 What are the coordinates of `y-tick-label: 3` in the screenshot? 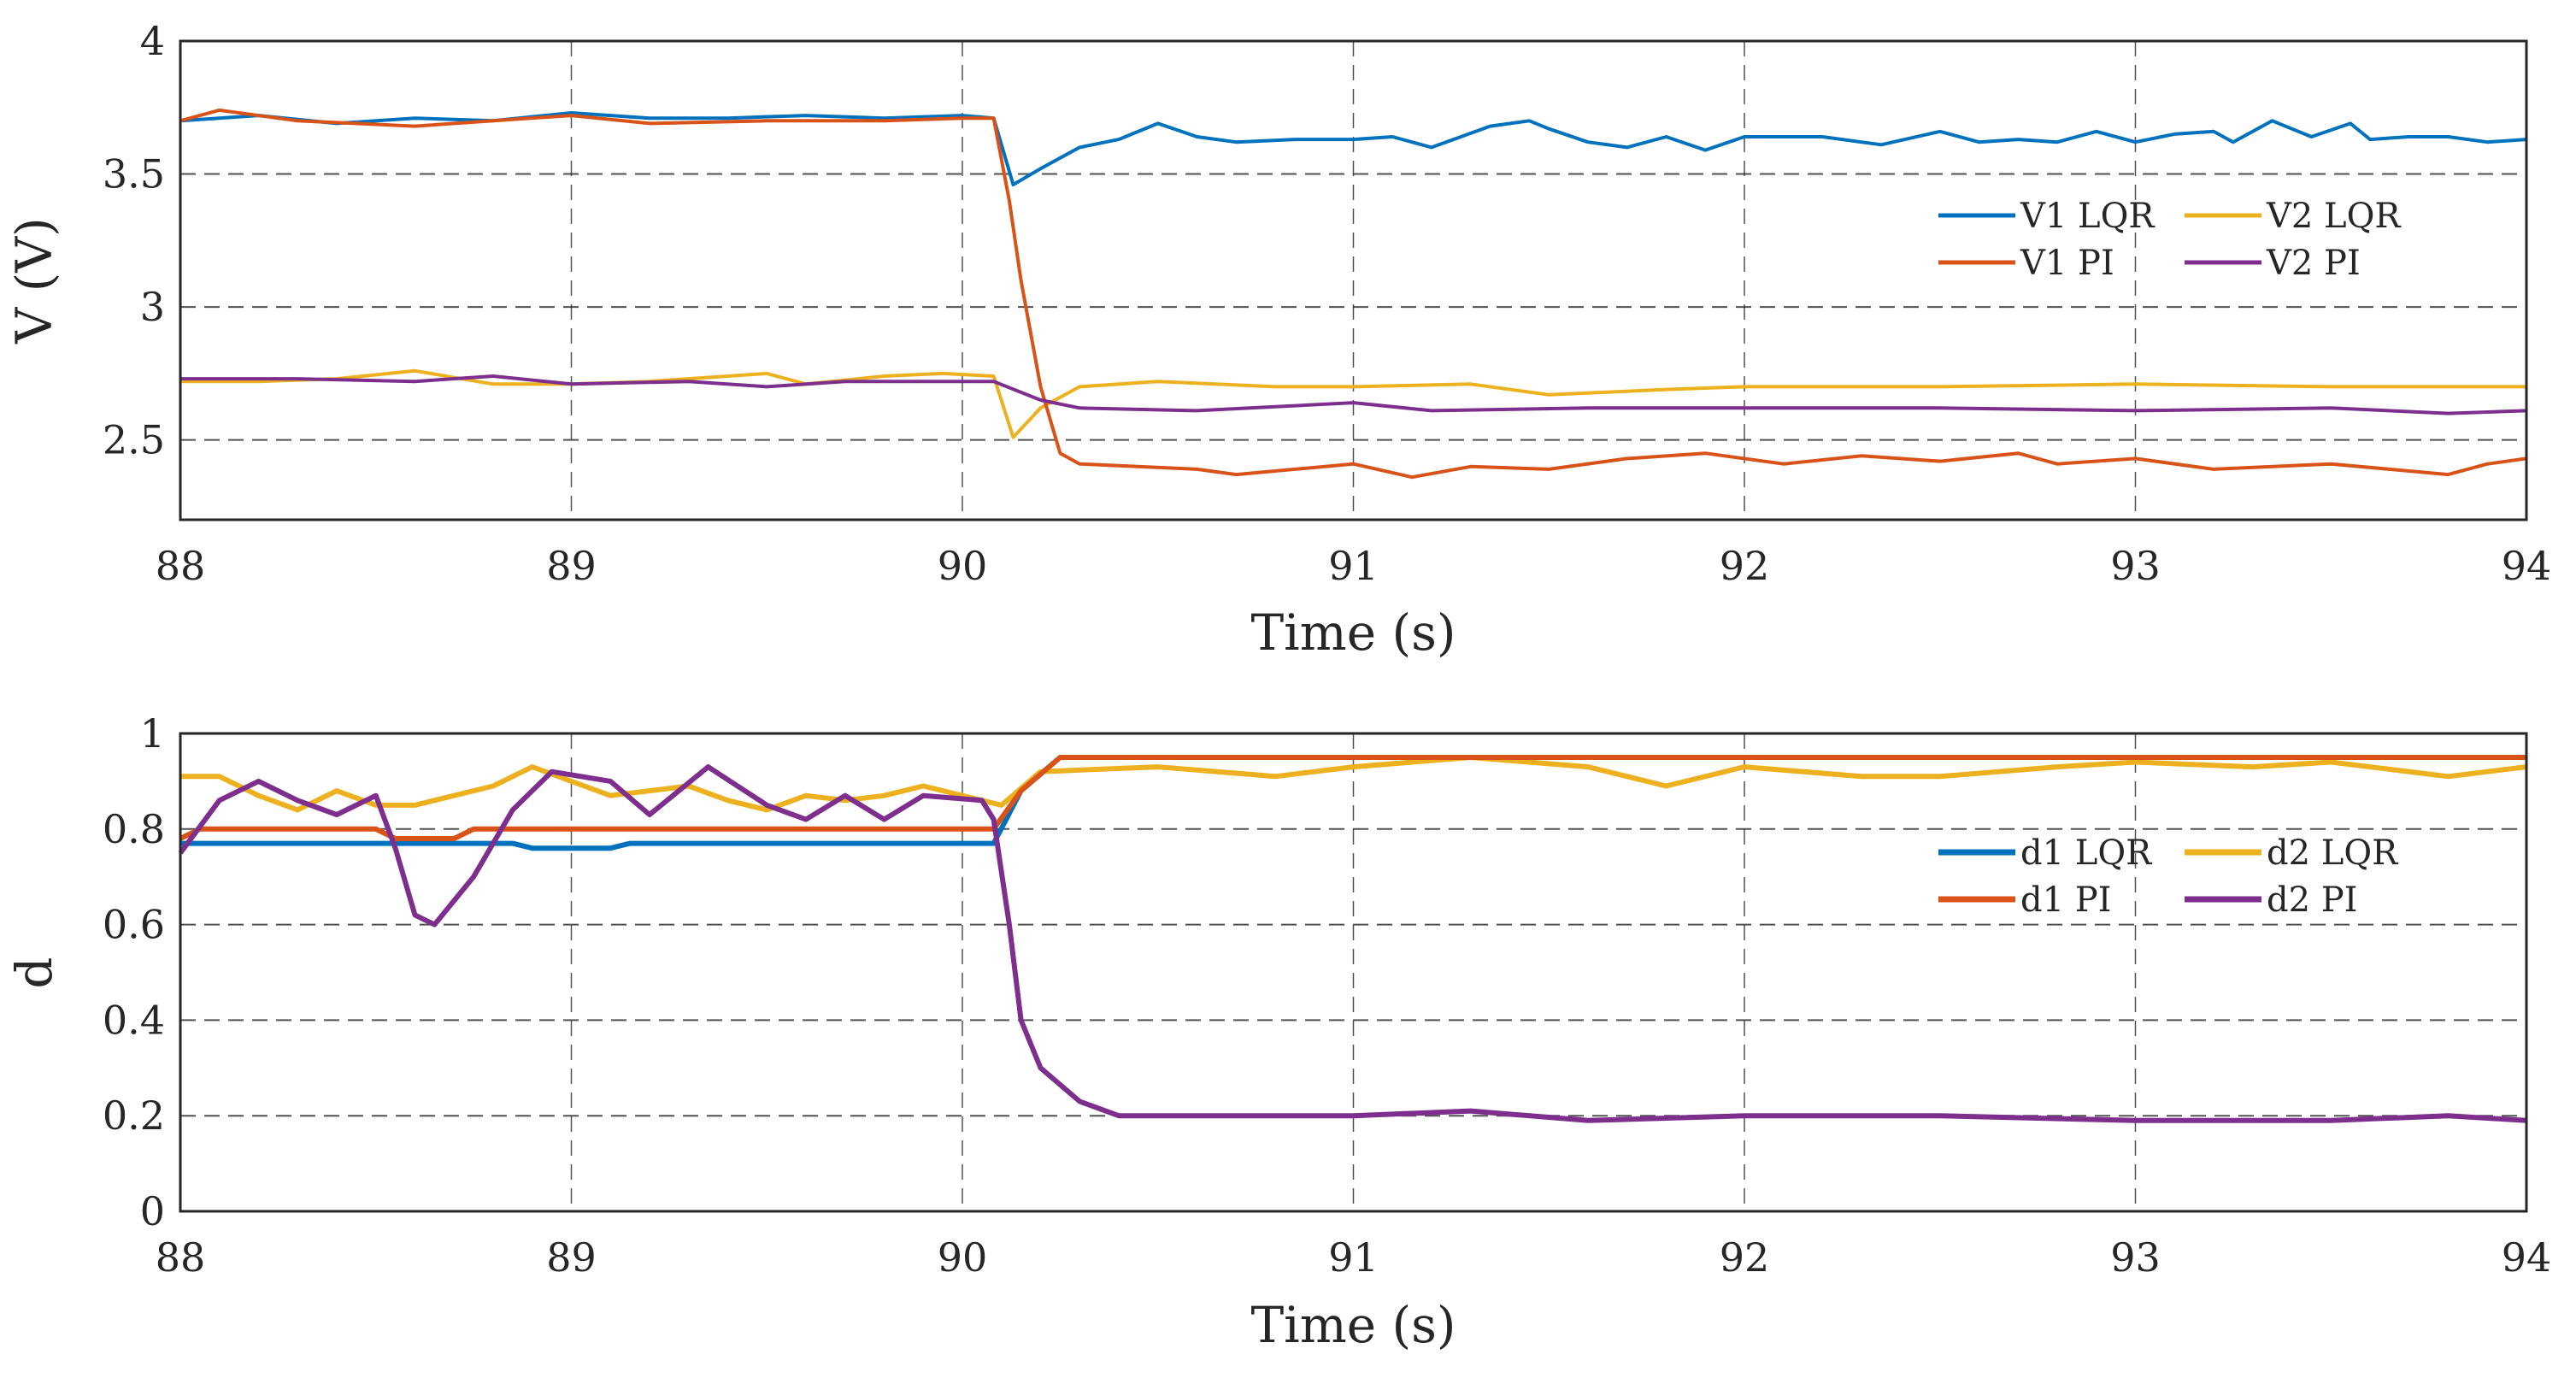 It's located at (152, 307).